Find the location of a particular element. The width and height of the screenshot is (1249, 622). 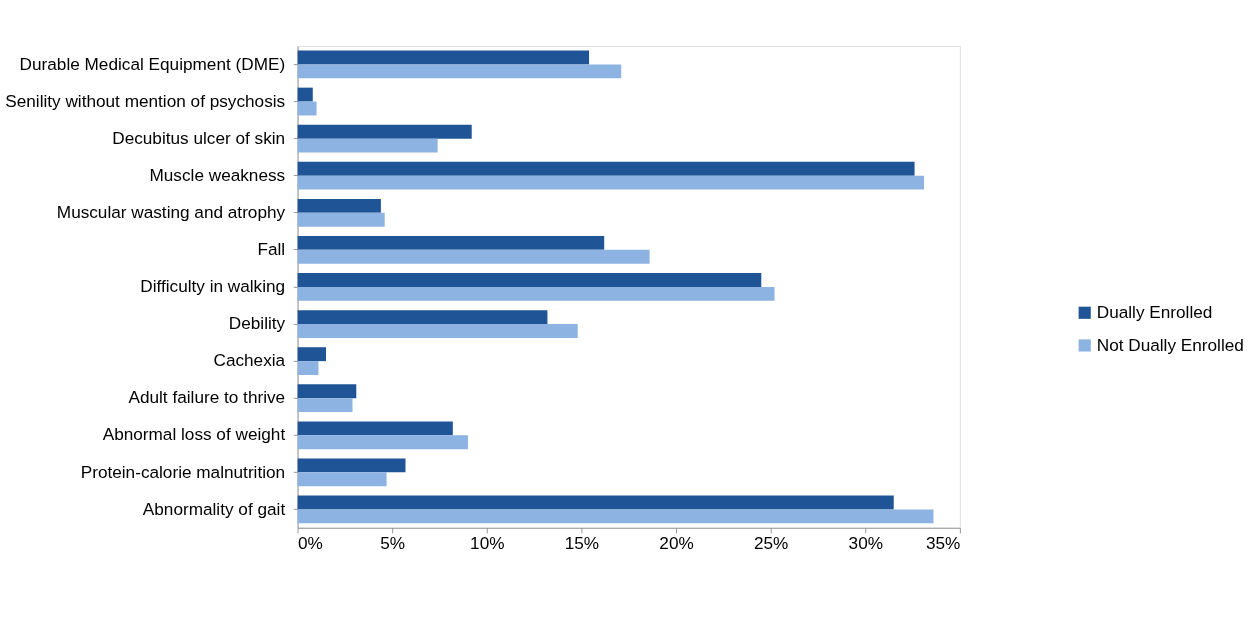

y-tick-label: Debility is located at coordinates (257, 323).